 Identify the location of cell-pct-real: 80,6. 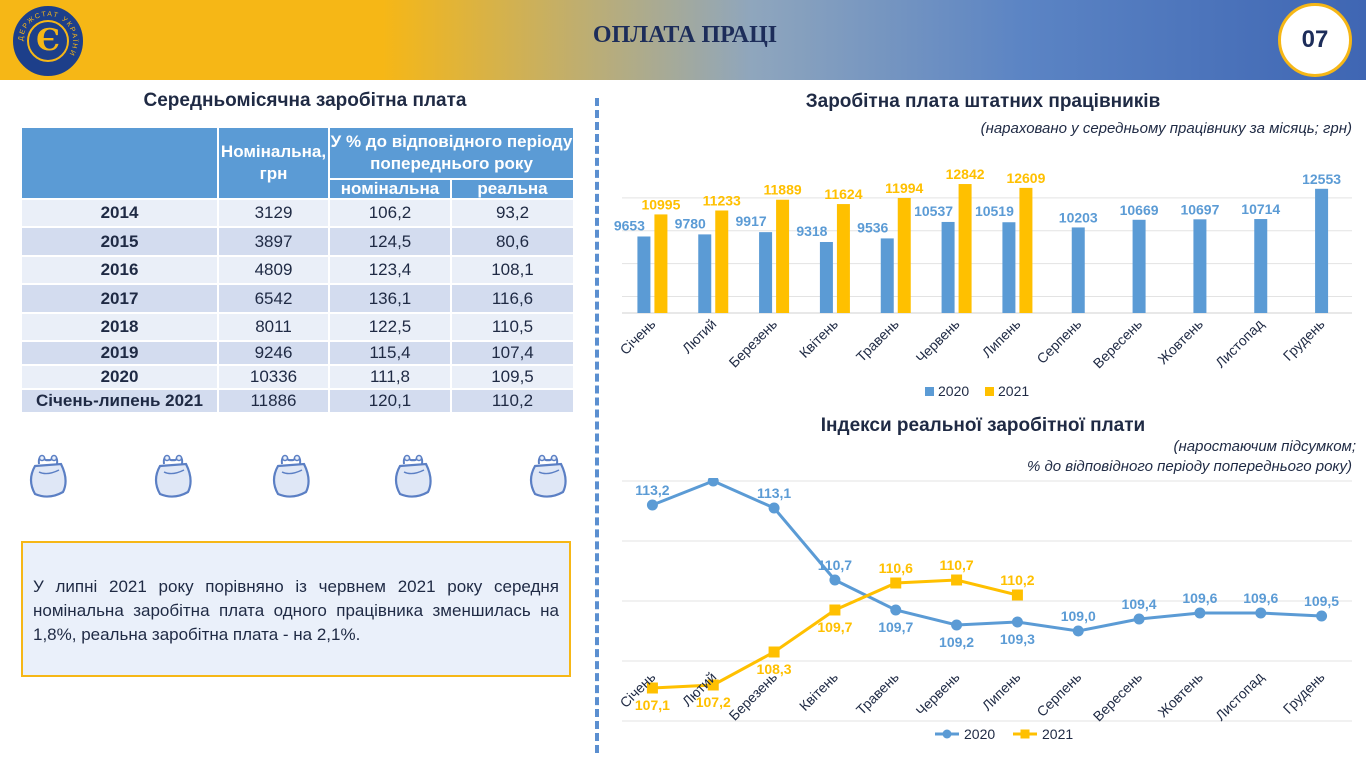
(512, 241).